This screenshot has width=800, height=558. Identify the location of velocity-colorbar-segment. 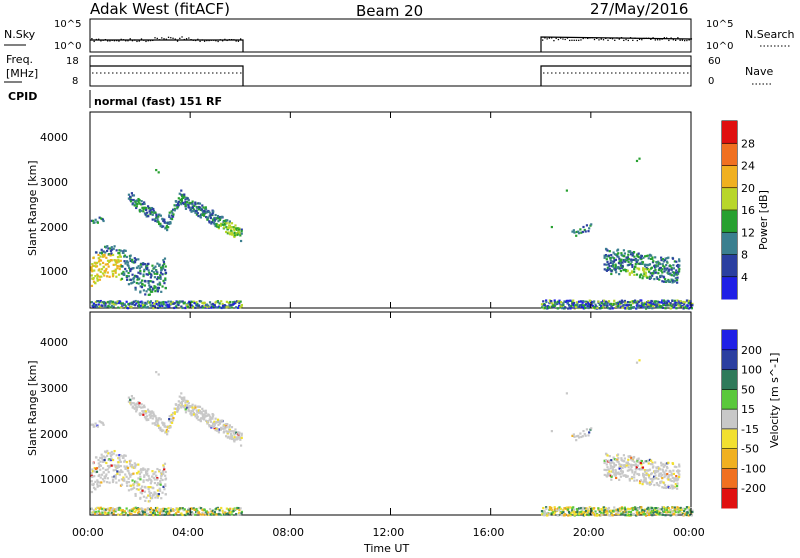
(729, 340).